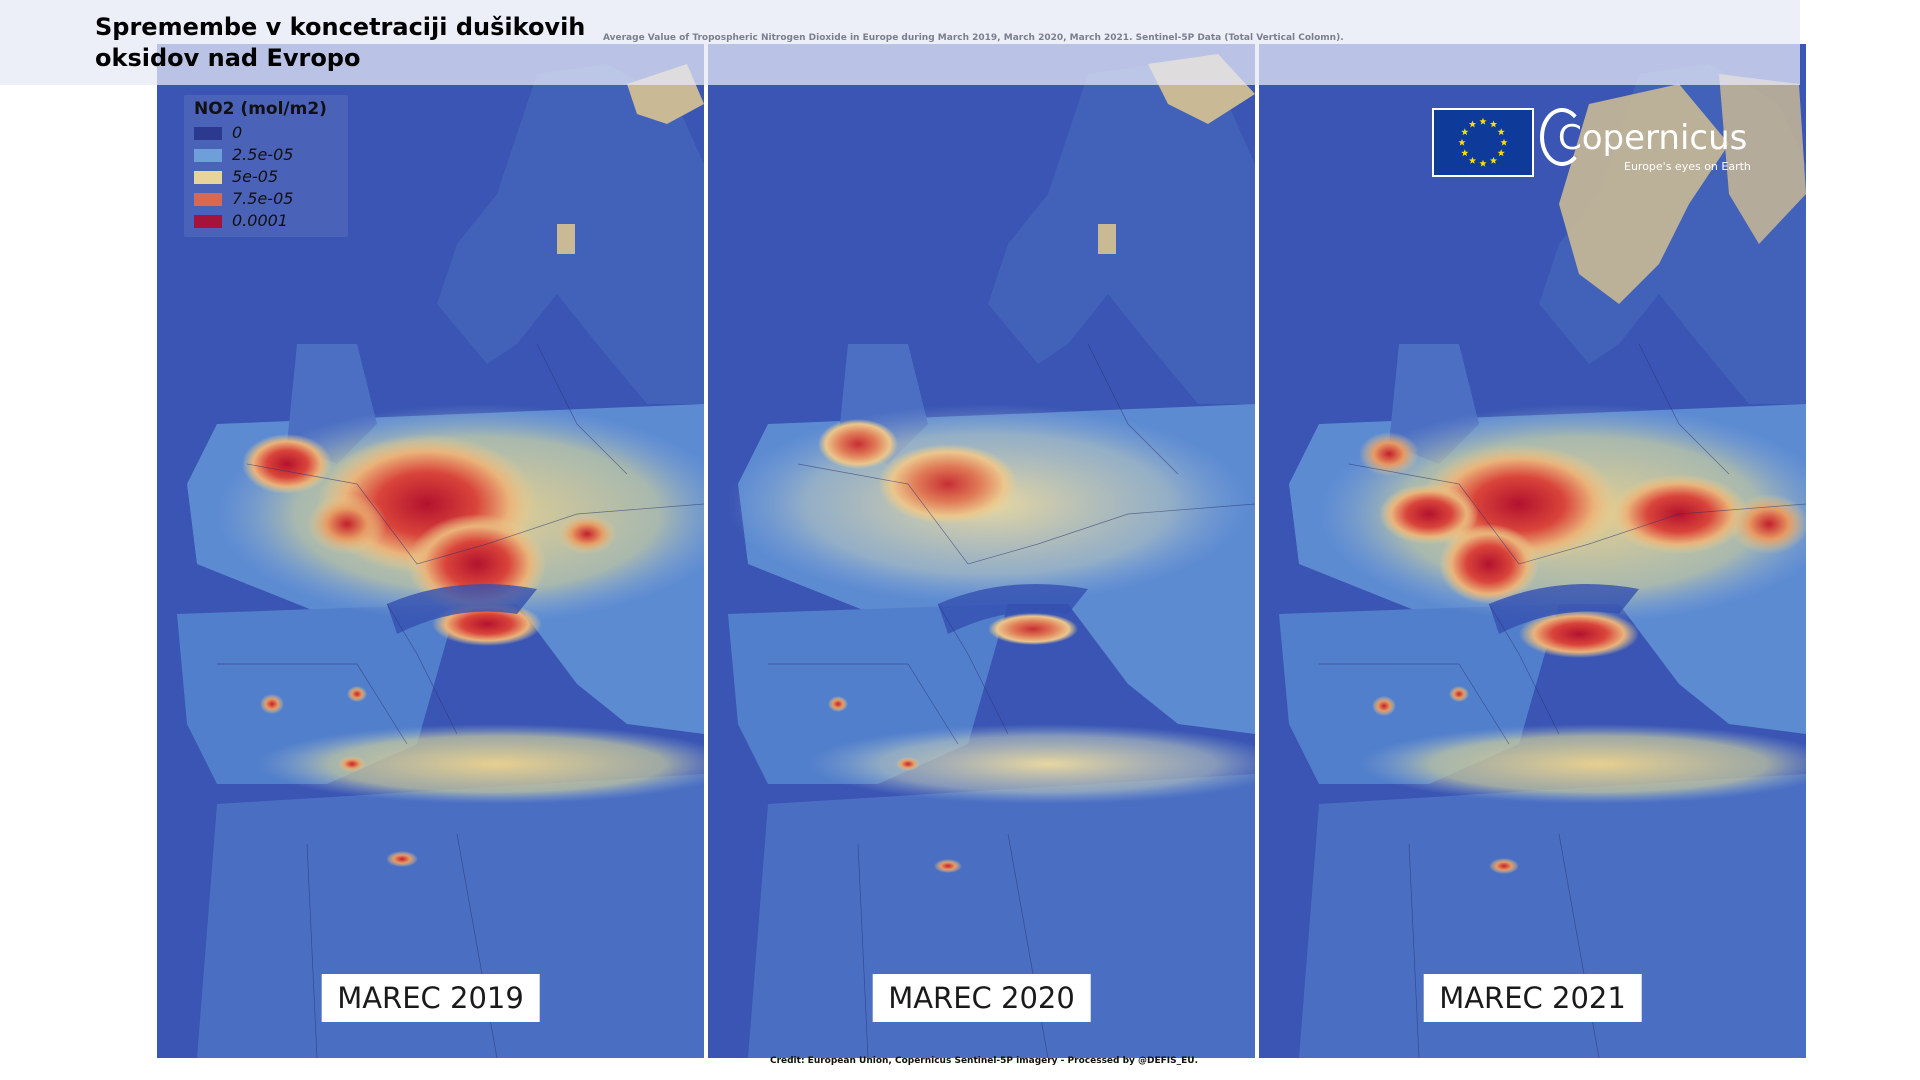  I want to click on eu-flag-icon, so click(1483, 142).